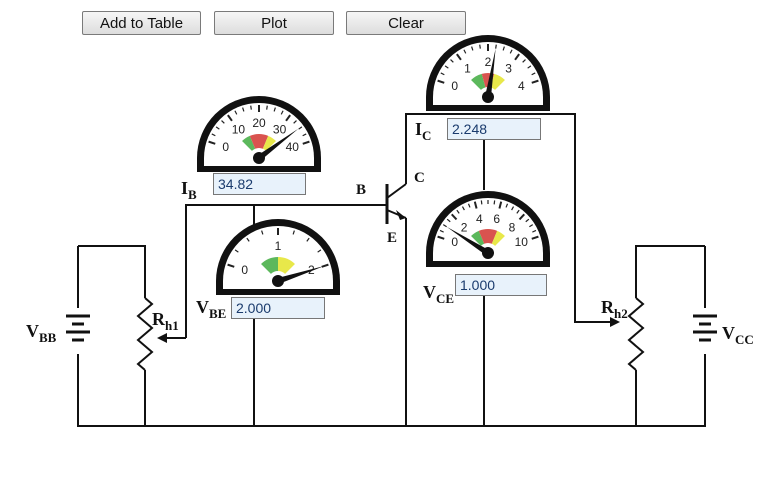  Describe the element at coordinates (278, 246) in the screenshot. I see `meter-tick-label: 1` at that location.